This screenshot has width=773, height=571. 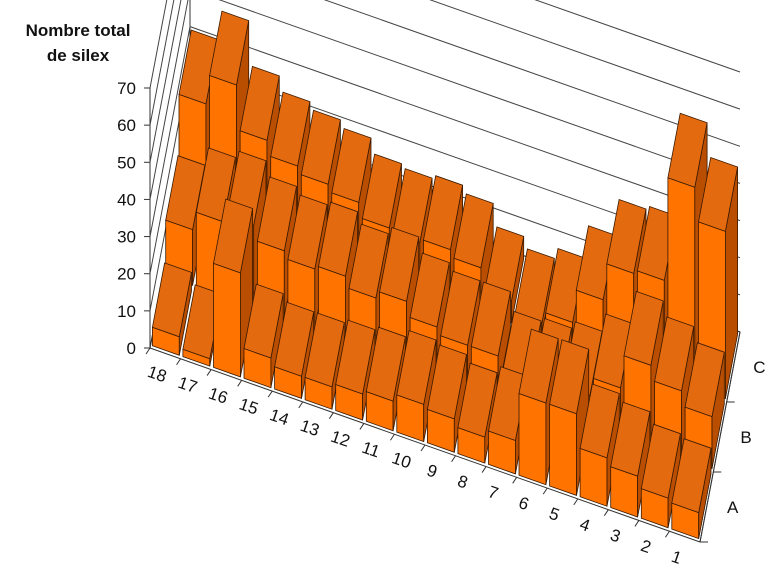 I want to click on x-tick-label: 10, so click(x=401, y=460).